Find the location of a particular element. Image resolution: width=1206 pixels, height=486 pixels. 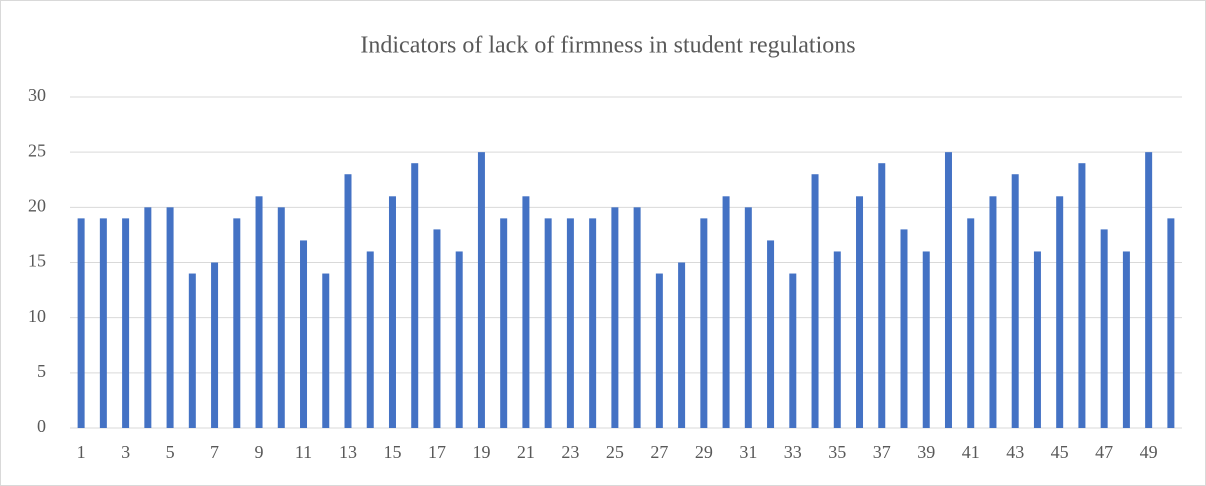

x-tick-label: 15 is located at coordinates (392, 452).